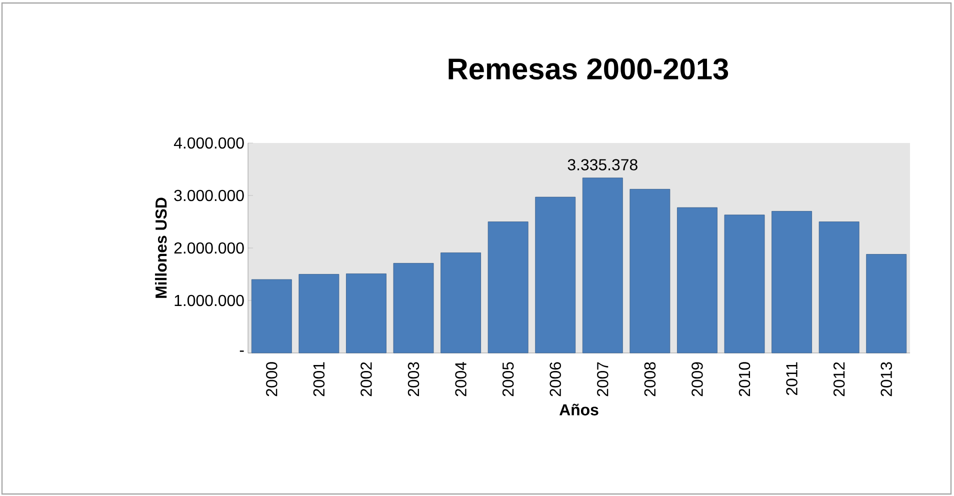  Describe the element at coordinates (209, 248) in the screenshot. I see `y-tick-label: 2.000.000` at that location.